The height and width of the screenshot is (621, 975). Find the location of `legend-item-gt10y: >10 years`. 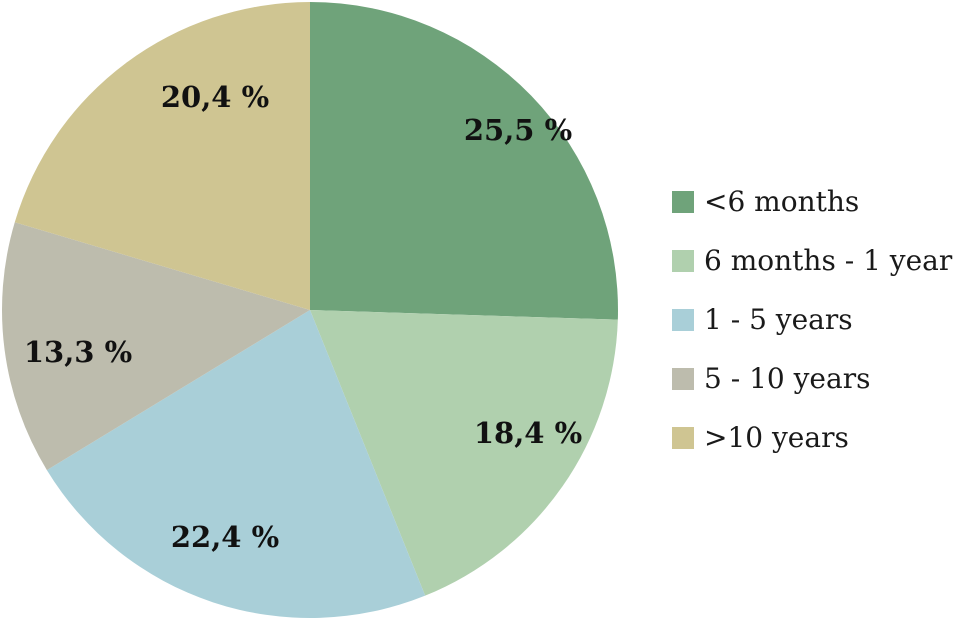

legend-item-gt10y: >10 years is located at coordinates (812, 437).